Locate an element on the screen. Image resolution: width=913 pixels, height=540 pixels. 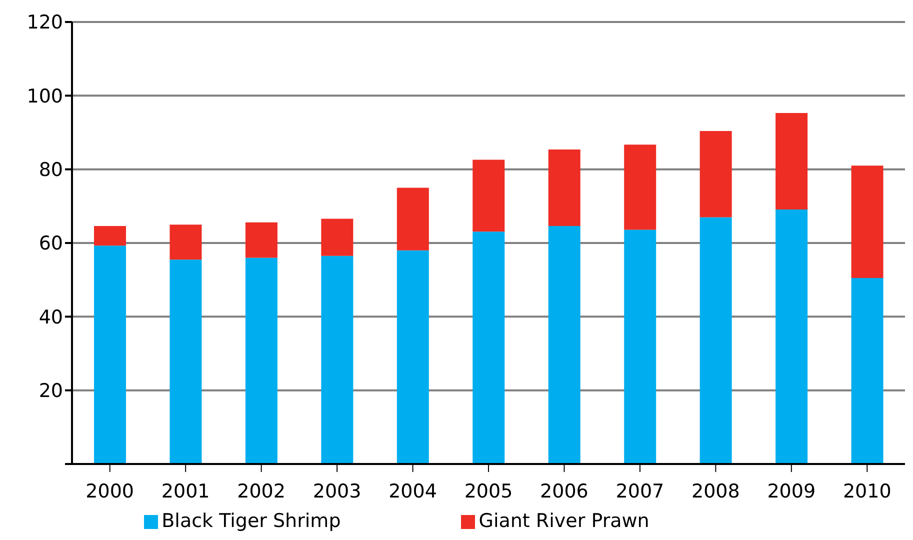
x-tick-label: 2010 is located at coordinates (867, 491).